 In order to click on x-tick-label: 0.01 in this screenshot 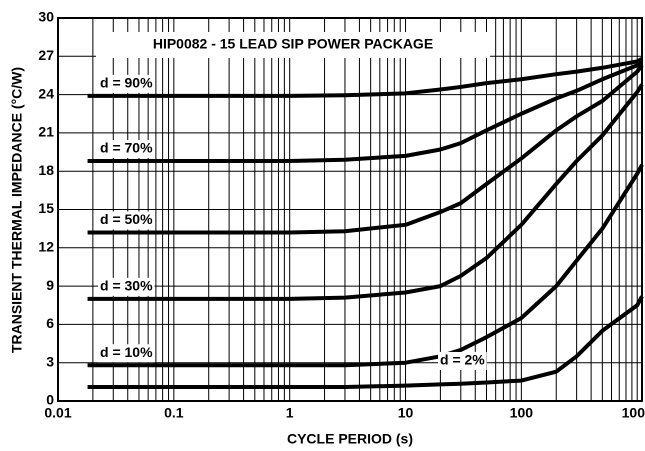, I will do `click(57, 413)`.